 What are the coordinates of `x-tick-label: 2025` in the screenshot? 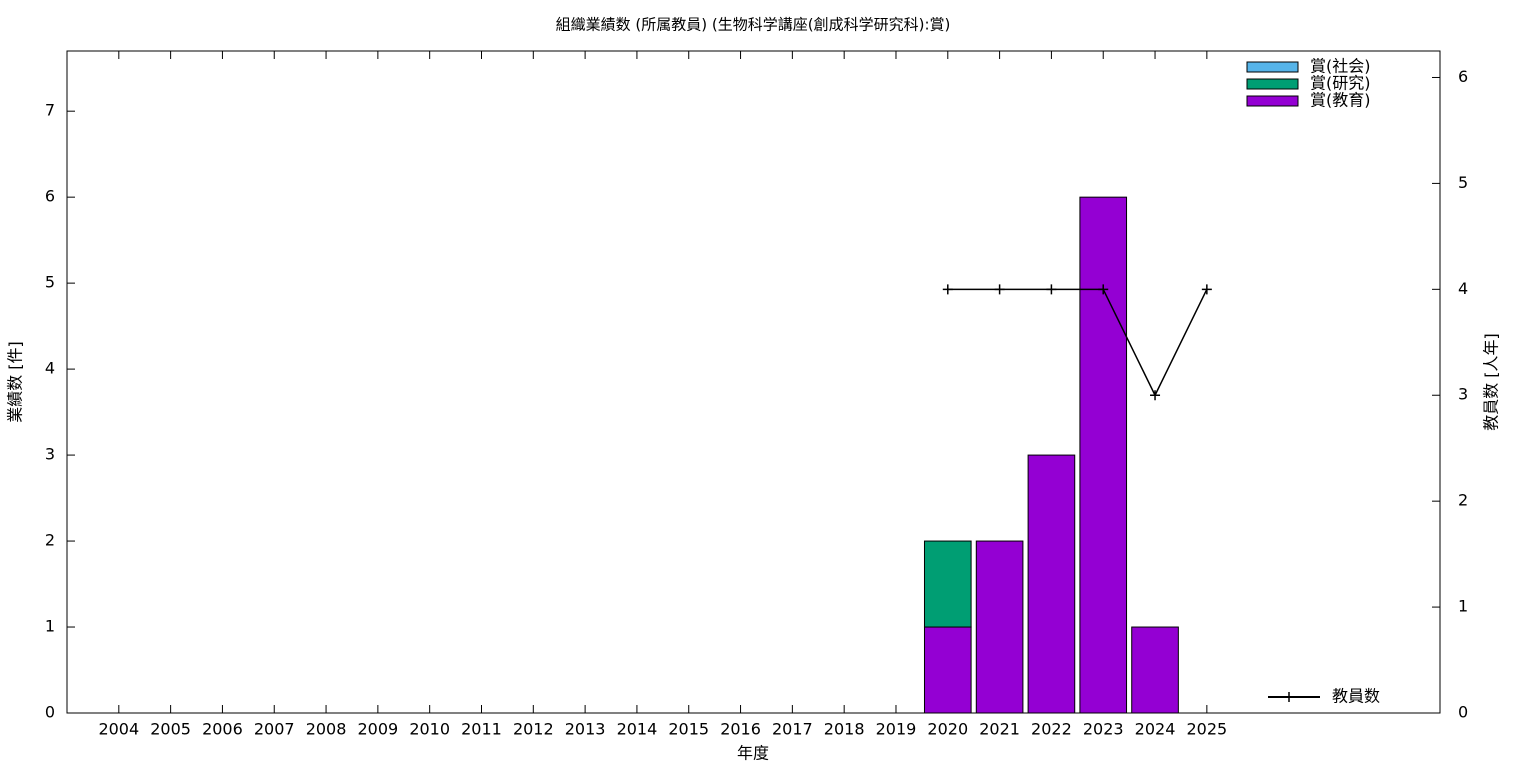 It's located at (1206, 729).